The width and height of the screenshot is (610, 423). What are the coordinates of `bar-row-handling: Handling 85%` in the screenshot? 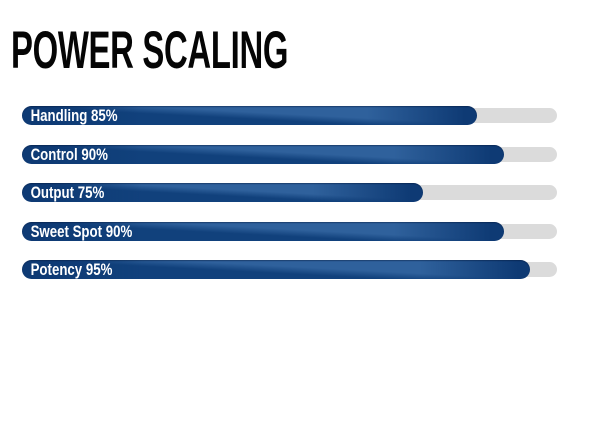 It's located at (289, 115).